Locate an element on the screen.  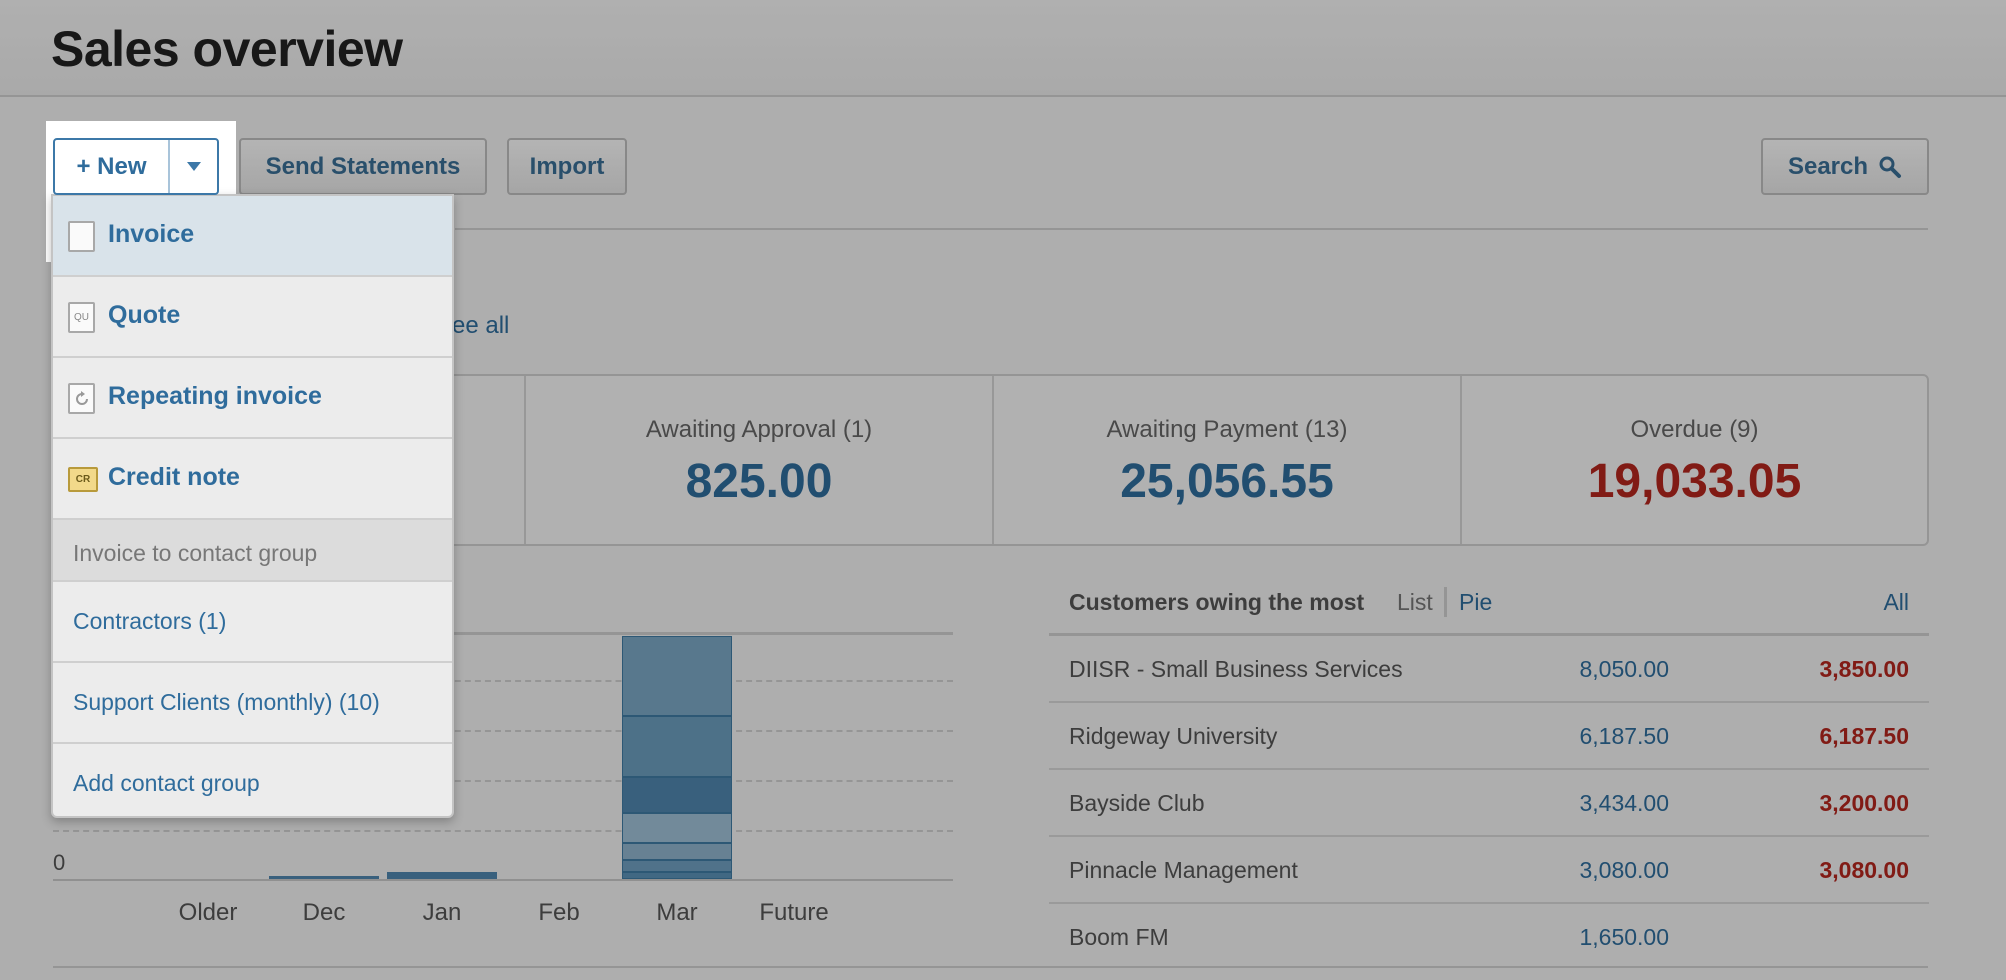
customer-overdue: 3,080.00 is located at coordinates (1864, 870).